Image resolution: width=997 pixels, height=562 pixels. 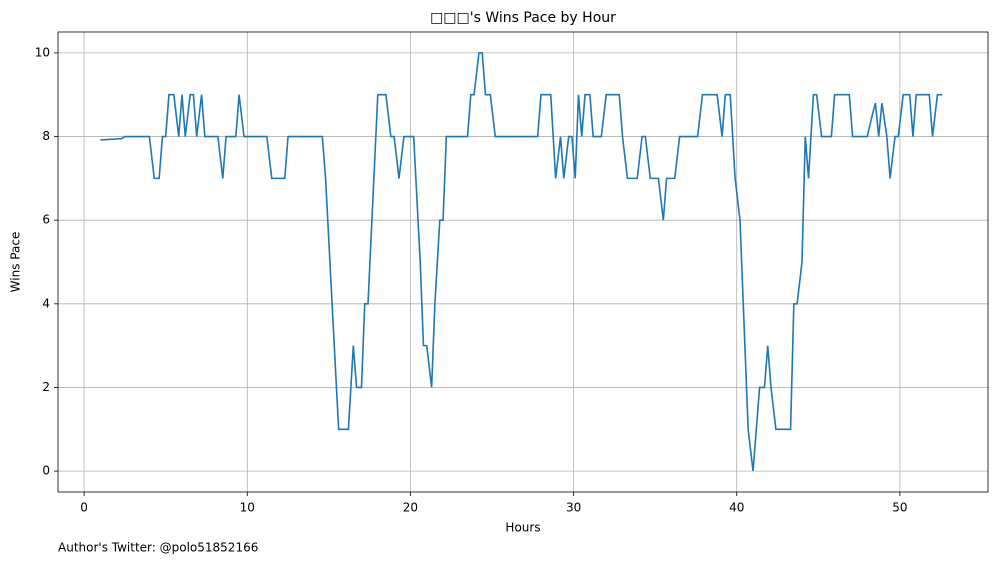 What do you see at coordinates (46, 387) in the screenshot?
I see `y-tick-label: 2` at bounding box center [46, 387].